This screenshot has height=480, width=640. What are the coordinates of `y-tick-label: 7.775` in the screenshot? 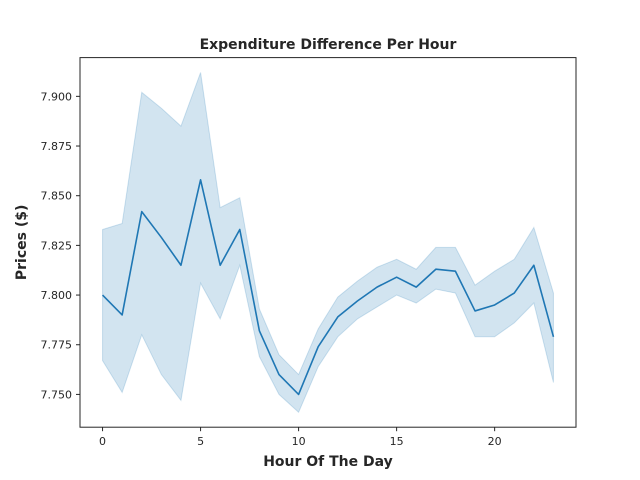 It's located at (57, 345).